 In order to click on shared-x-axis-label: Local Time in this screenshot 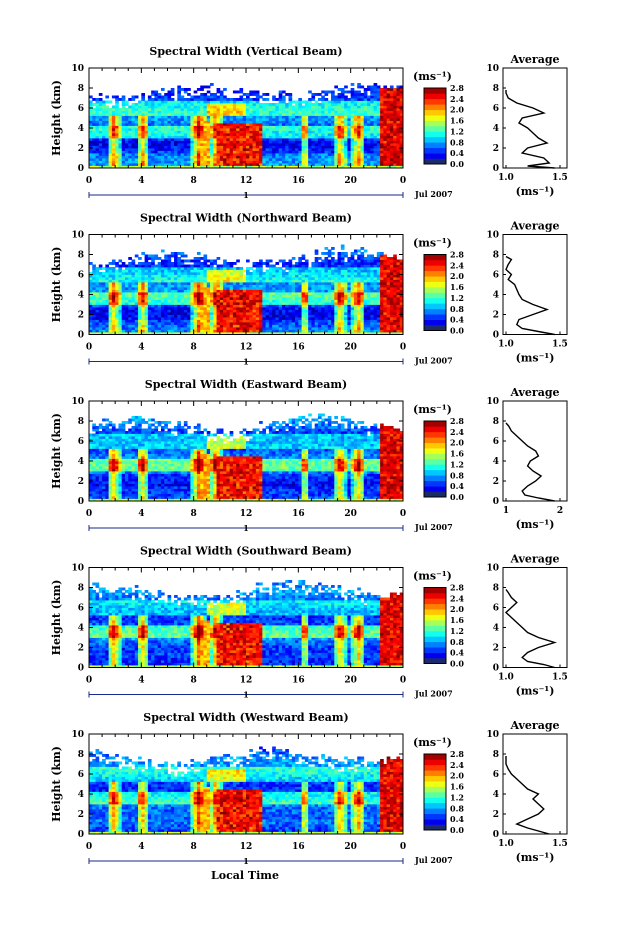, I will do `click(245, 875)`.